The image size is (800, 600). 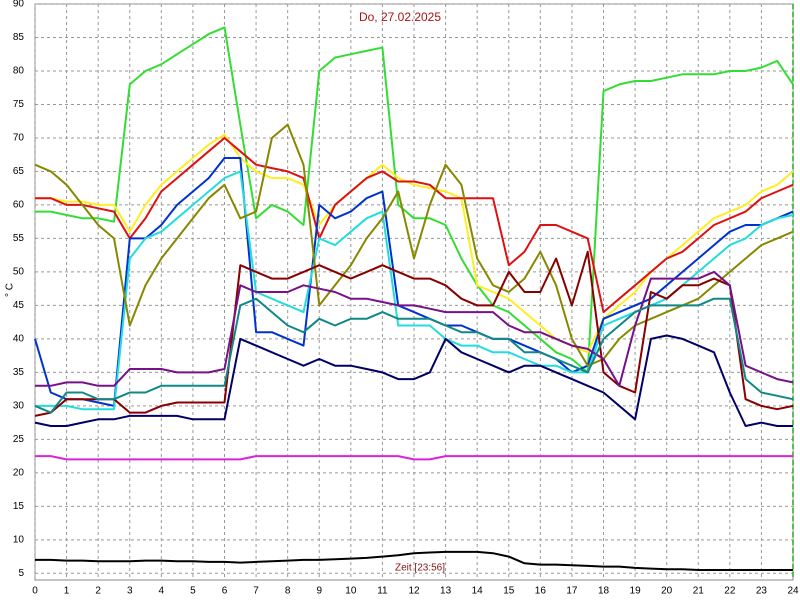 What do you see at coordinates (793, 591) in the screenshot?
I see `x-tick-label: 24` at bounding box center [793, 591].